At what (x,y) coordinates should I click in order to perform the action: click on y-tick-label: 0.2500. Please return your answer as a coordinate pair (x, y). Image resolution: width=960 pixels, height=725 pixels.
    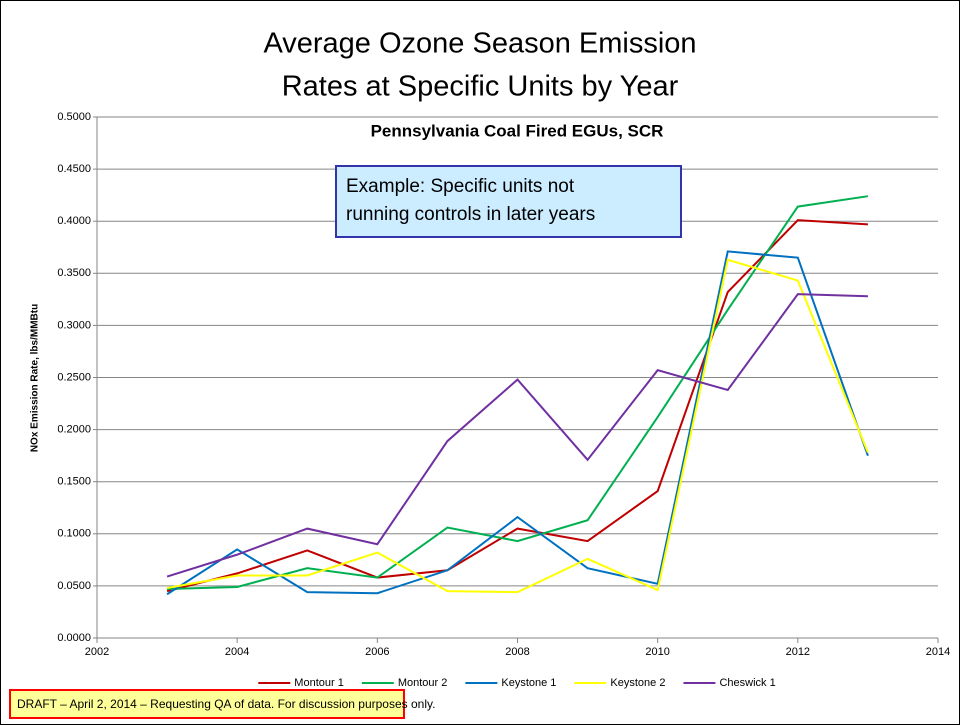
    Looking at the image, I should click on (74, 377).